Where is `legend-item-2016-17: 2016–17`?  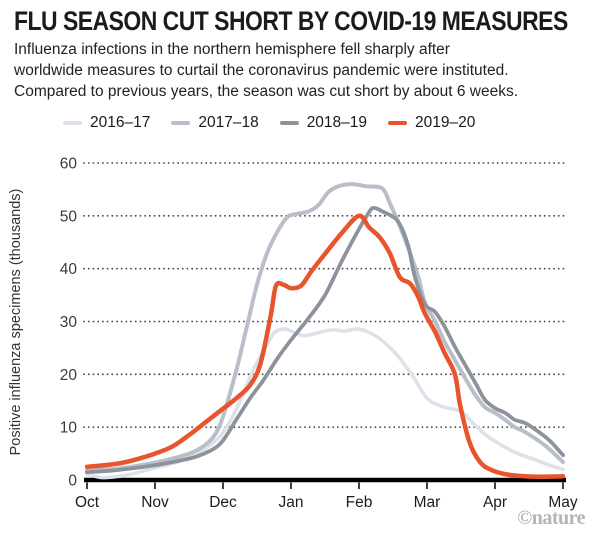
legend-item-2016-17: 2016–17 is located at coordinates (106, 123).